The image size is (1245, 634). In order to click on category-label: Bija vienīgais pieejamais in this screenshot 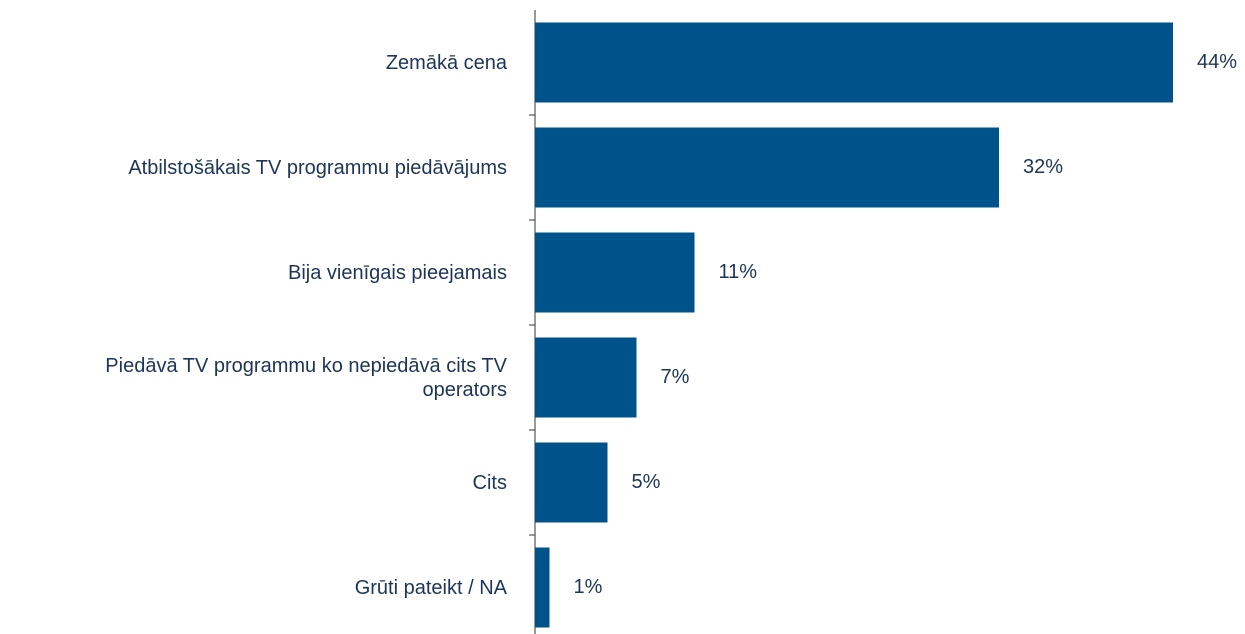, I will do `click(397, 272)`.